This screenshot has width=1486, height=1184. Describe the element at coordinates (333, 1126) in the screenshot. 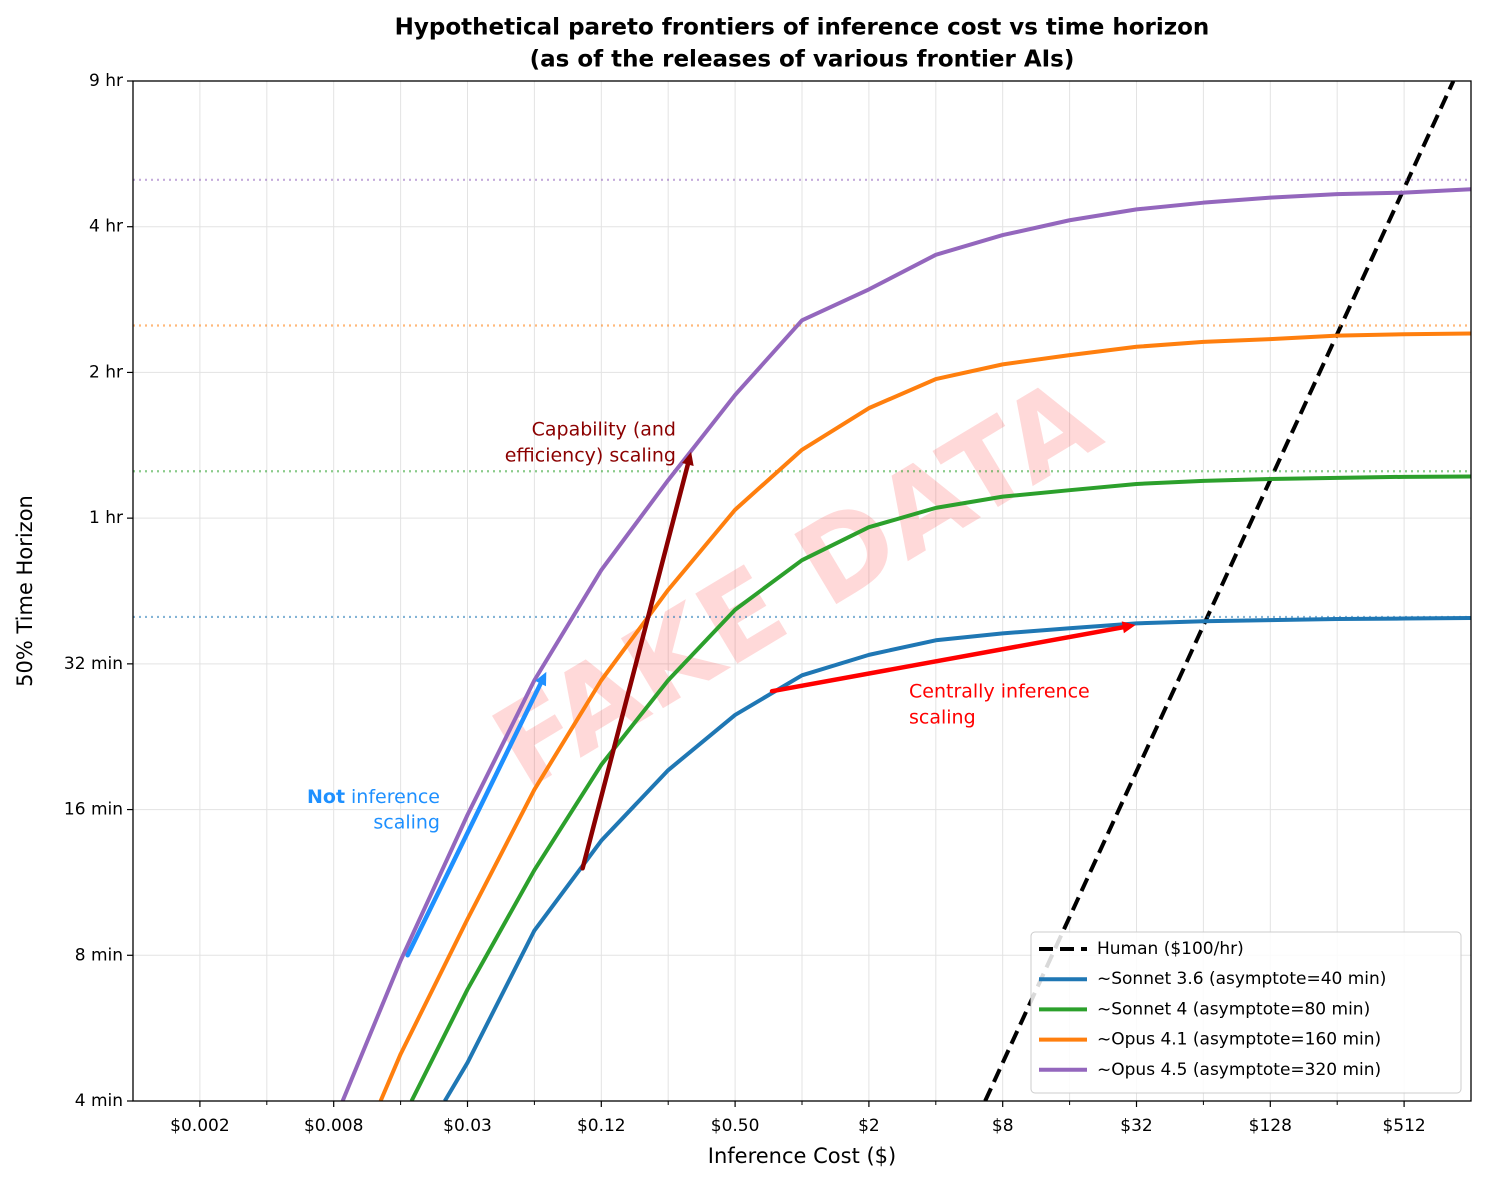

I see `x-tick-label: $0.008` at that location.